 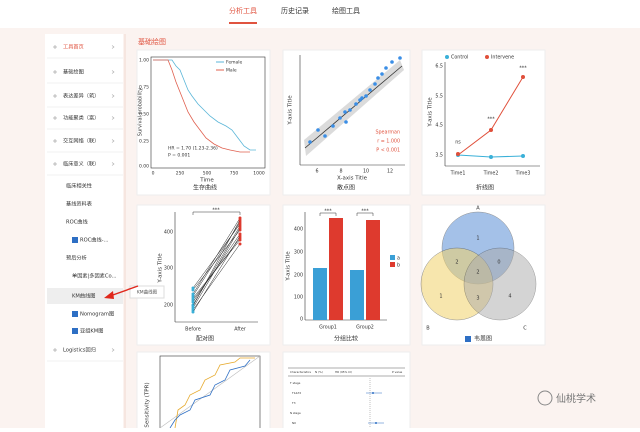 I want to click on x-tick-label: 750, so click(x=234, y=174).